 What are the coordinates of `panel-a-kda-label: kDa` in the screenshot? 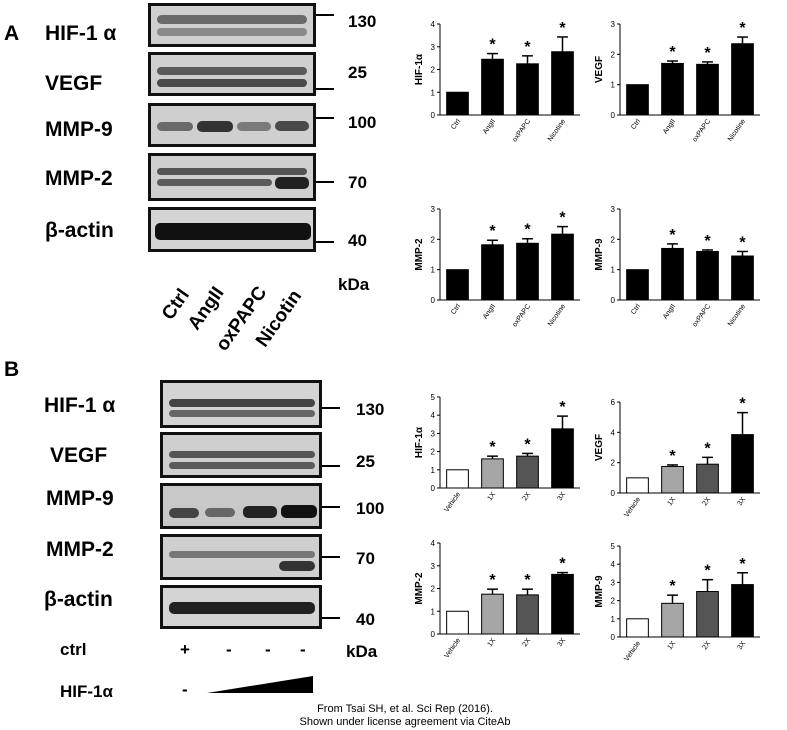 It's located at (354, 284).